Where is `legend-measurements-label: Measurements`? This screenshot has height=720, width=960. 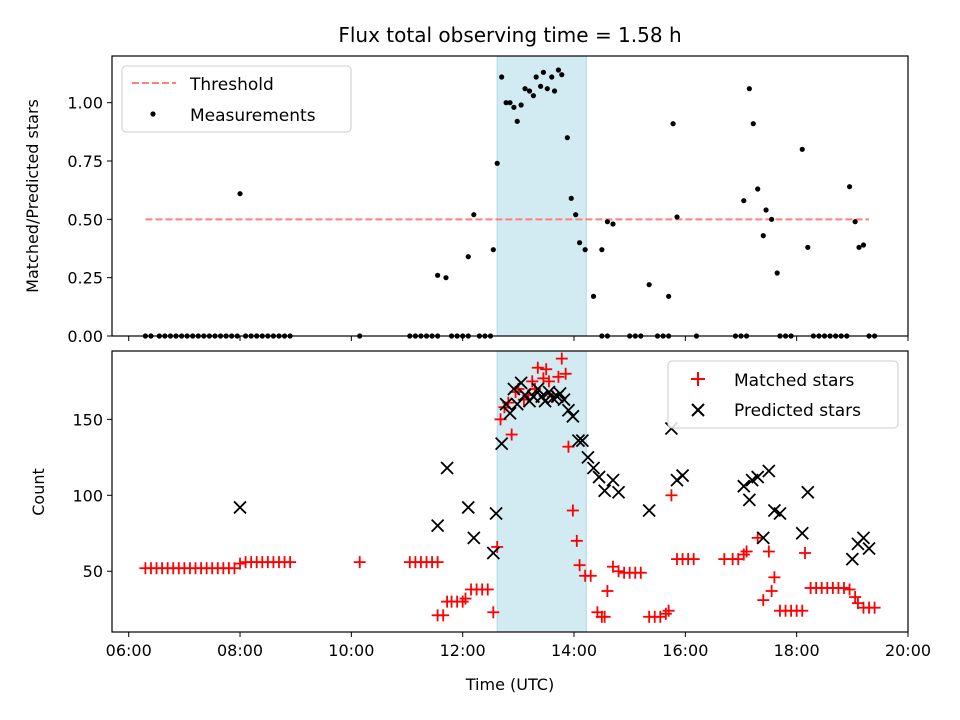 legend-measurements-label: Measurements is located at coordinates (253, 116).